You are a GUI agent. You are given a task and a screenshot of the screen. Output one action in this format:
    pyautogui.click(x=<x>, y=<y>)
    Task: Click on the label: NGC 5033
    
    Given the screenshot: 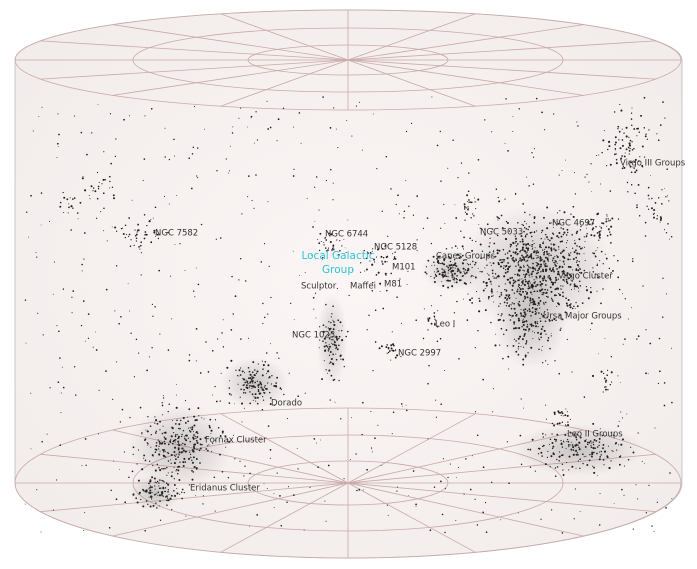 What is the action you would take?
    pyautogui.click(x=501, y=233)
    